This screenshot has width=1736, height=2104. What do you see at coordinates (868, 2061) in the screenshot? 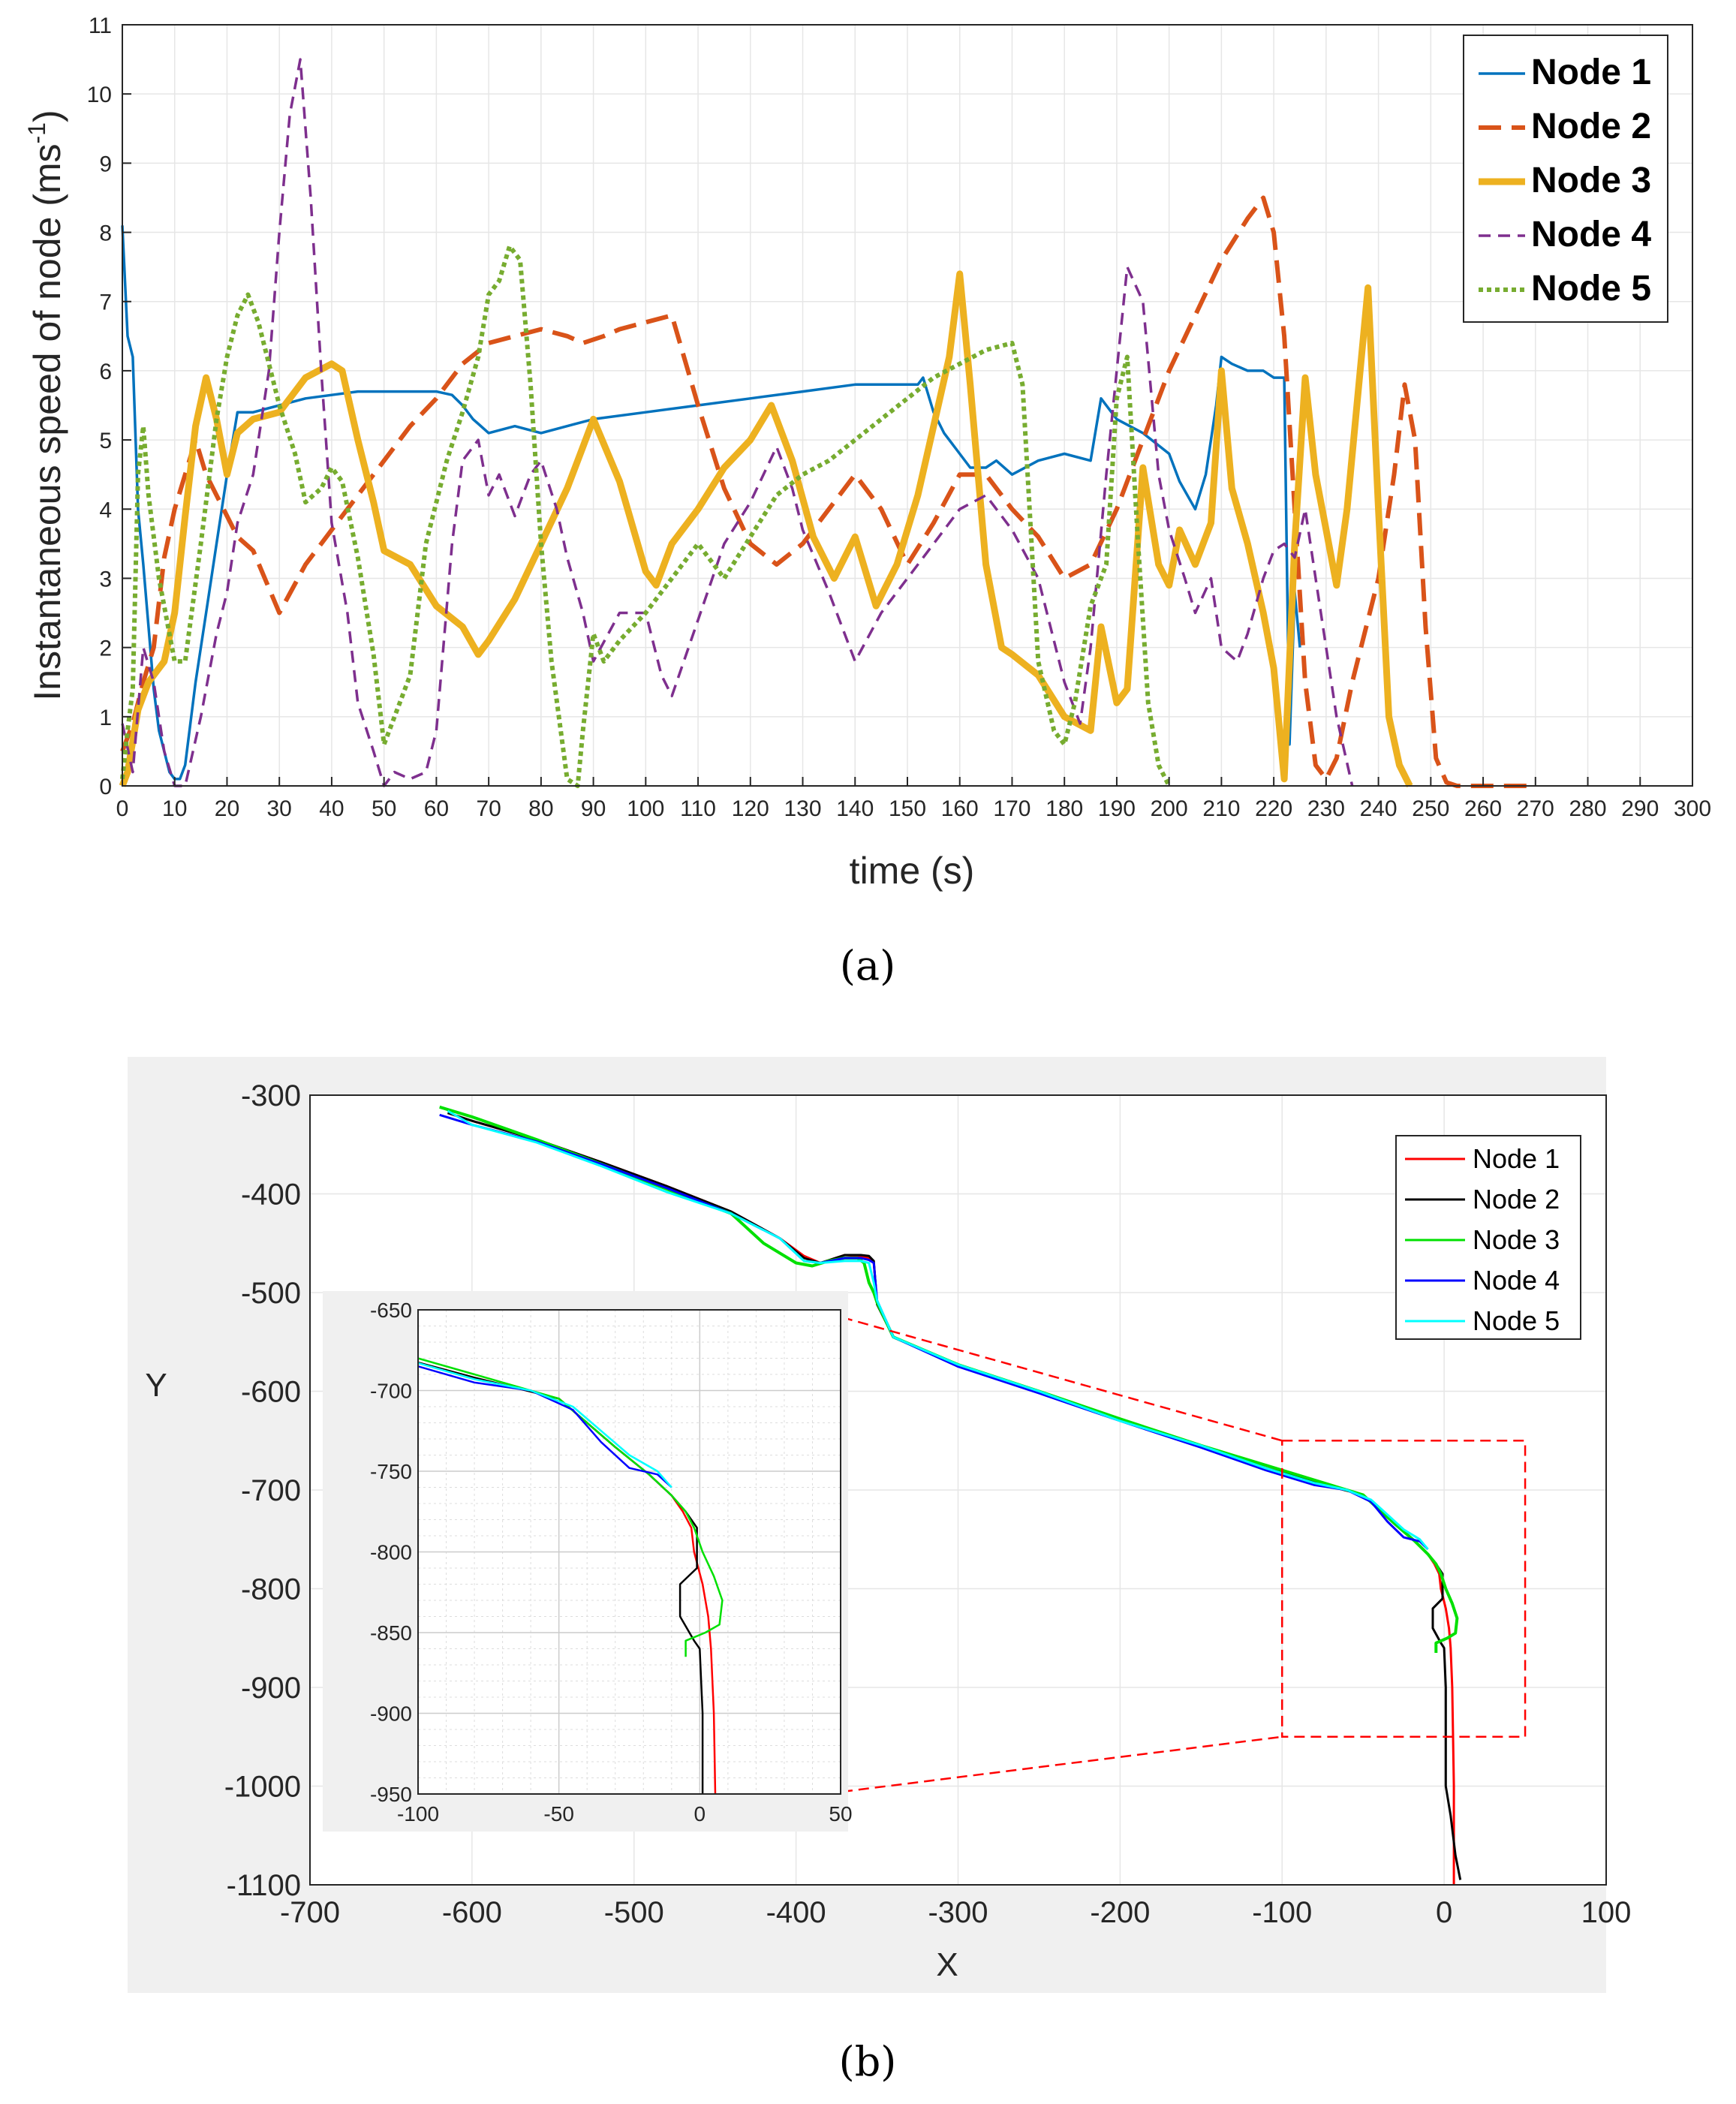
I see `caption-b: (b)` at bounding box center [868, 2061].